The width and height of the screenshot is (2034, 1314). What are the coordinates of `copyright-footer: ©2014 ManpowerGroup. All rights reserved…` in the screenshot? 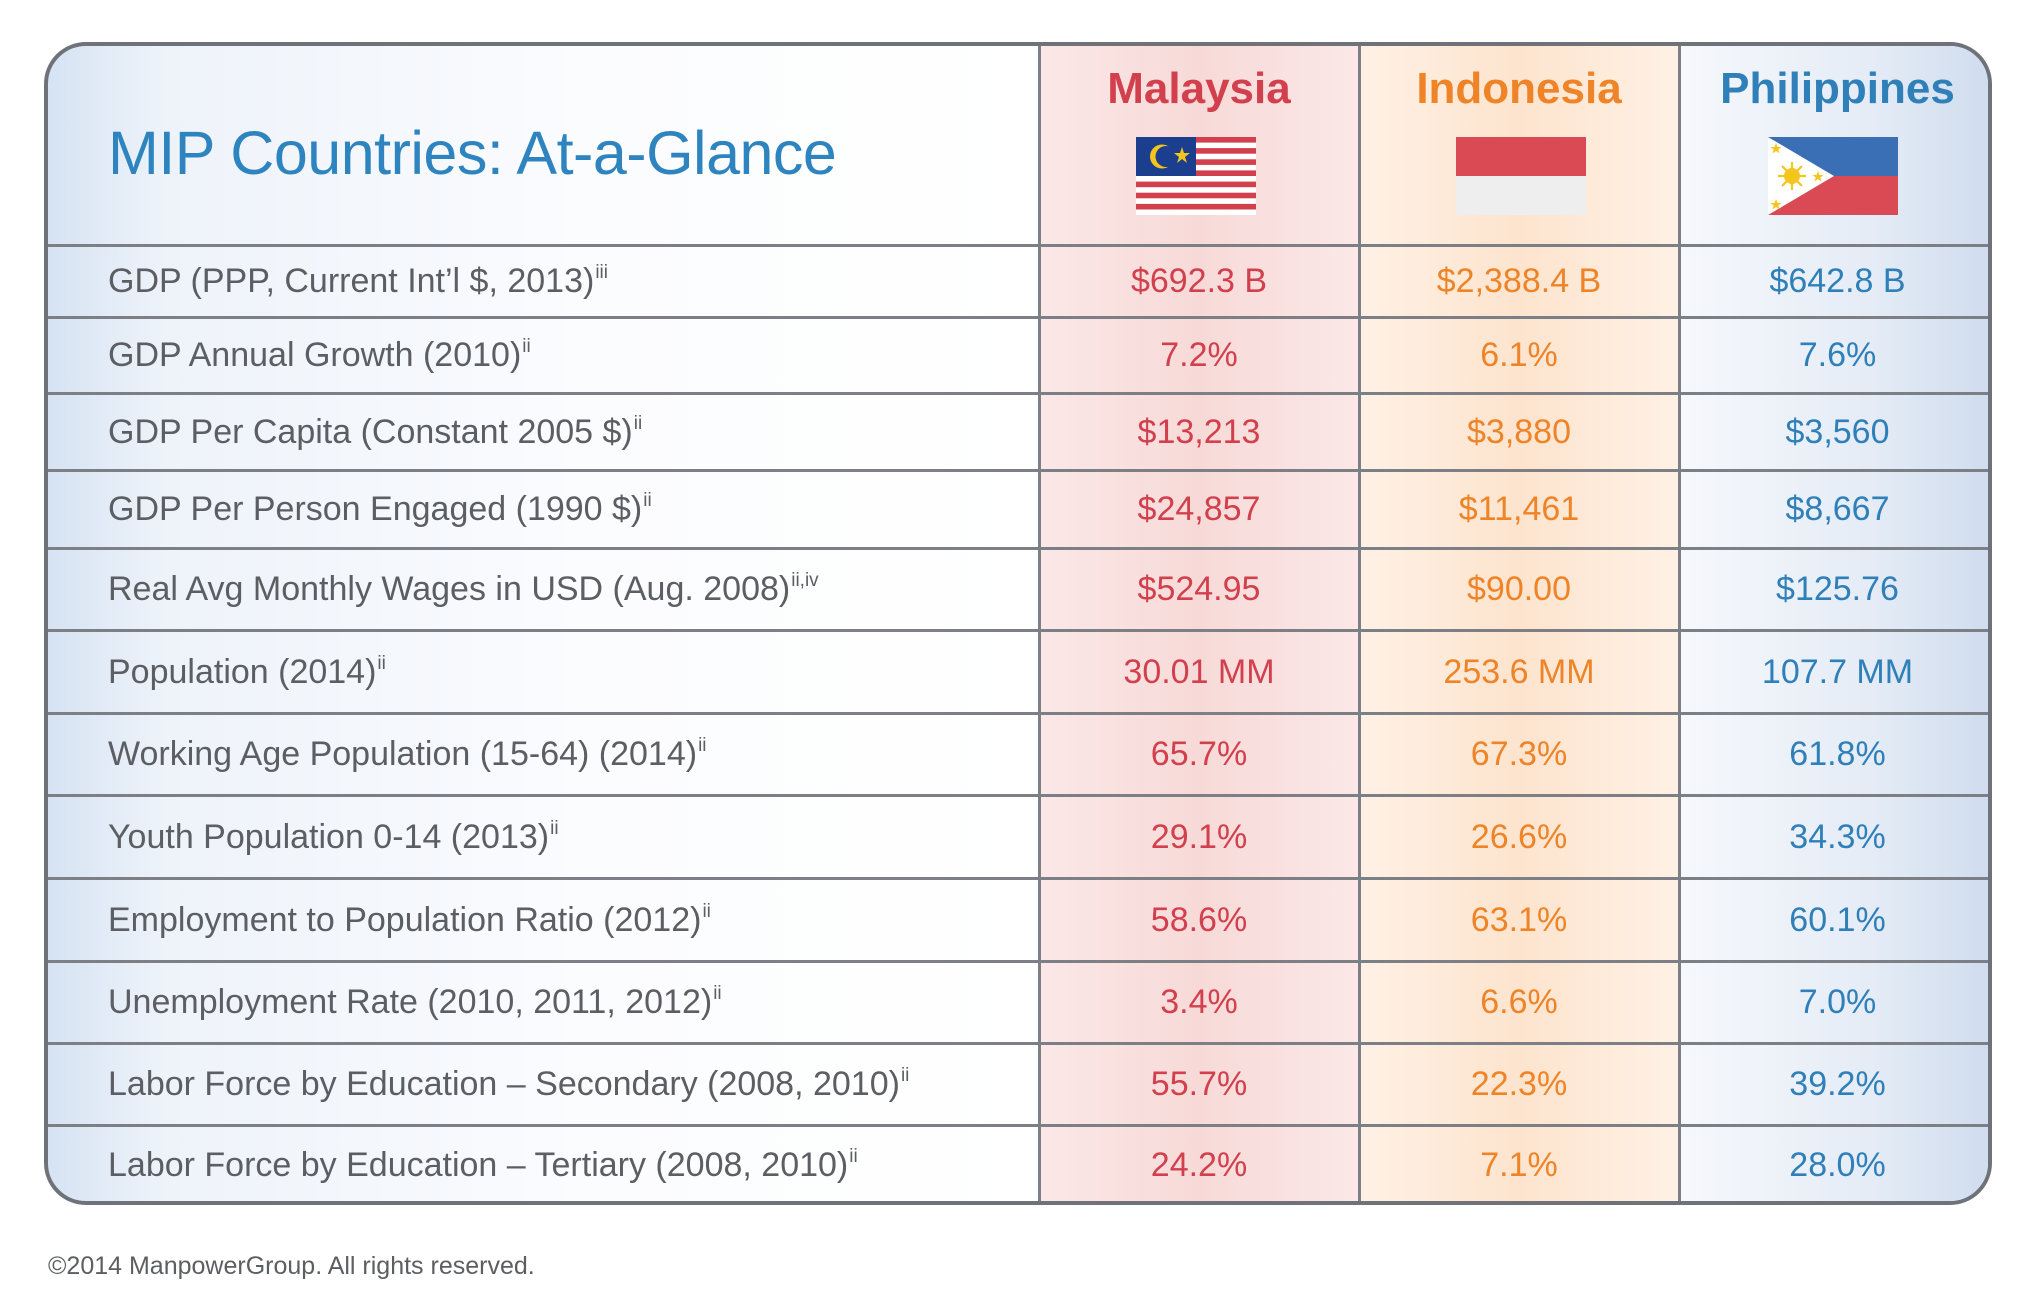 It's located at (291, 1266).